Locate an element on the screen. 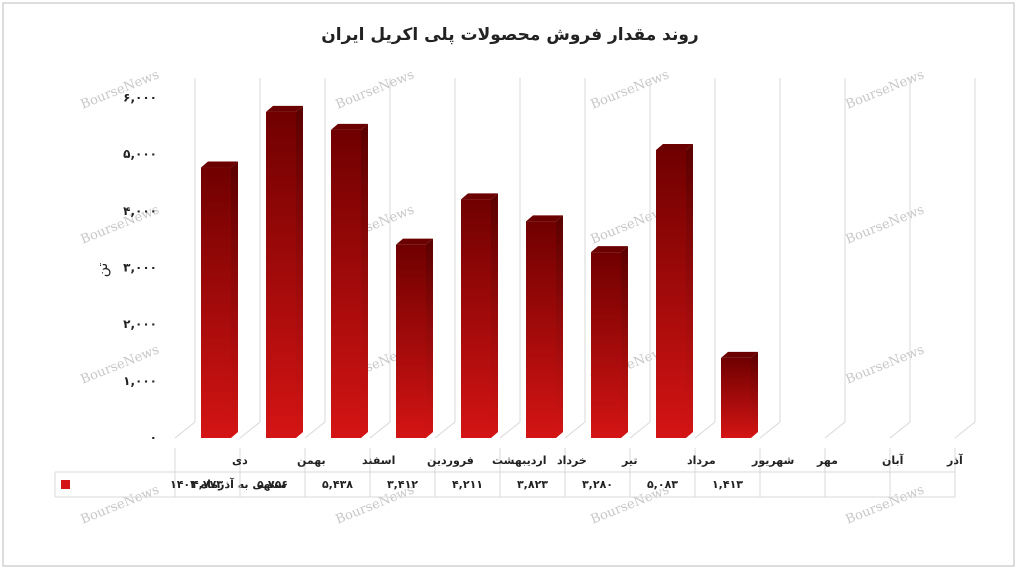  y-tick-label: ۴,۰۰۰ is located at coordinates (140, 211).